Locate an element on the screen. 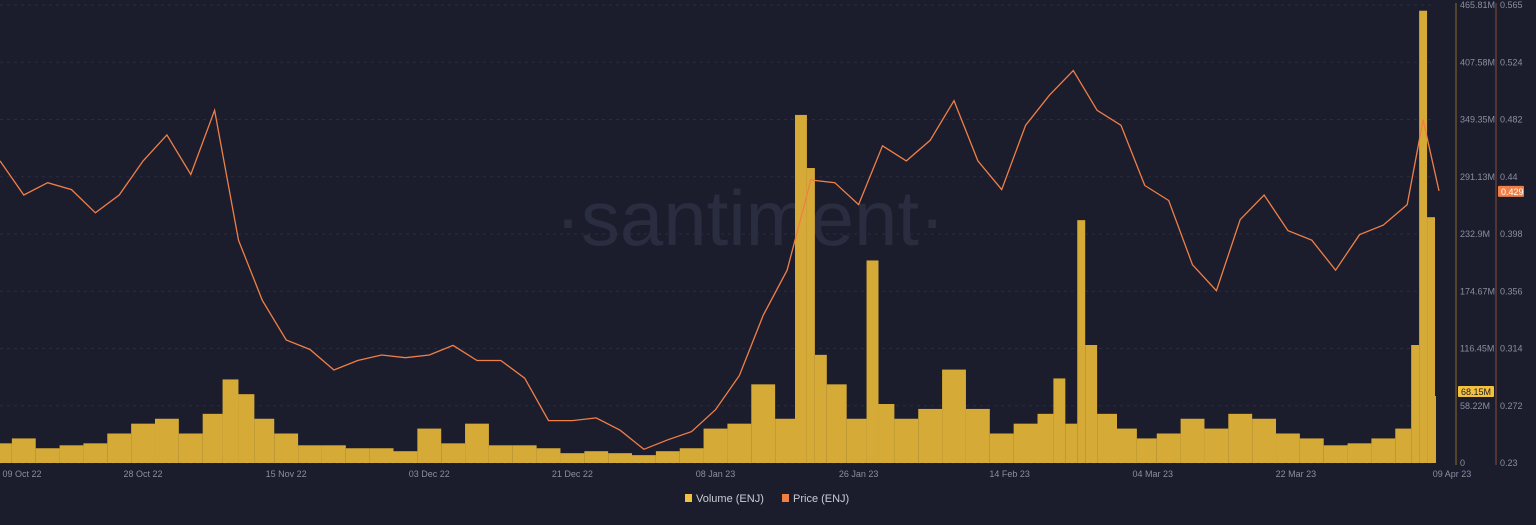 The height and width of the screenshot is (525, 1536). legend-volume: Volume (ENJ) is located at coordinates (730, 499).